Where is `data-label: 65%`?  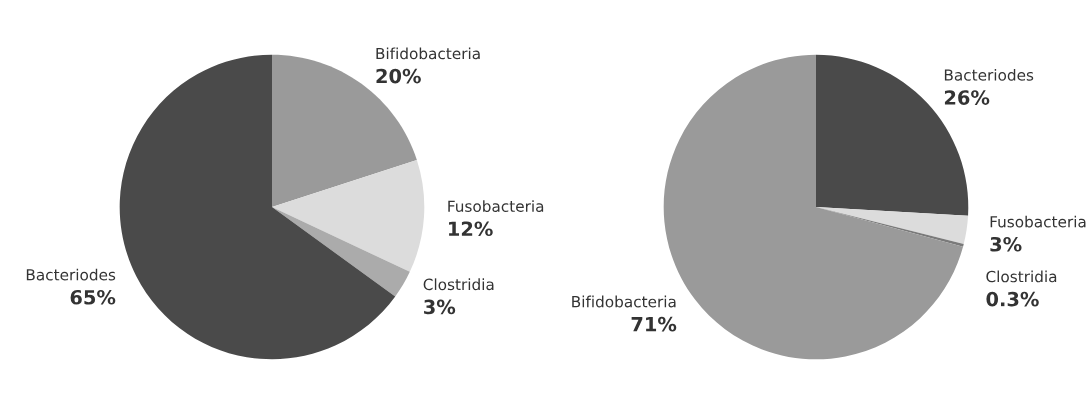 data-label: 65% is located at coordinates (93, 297).